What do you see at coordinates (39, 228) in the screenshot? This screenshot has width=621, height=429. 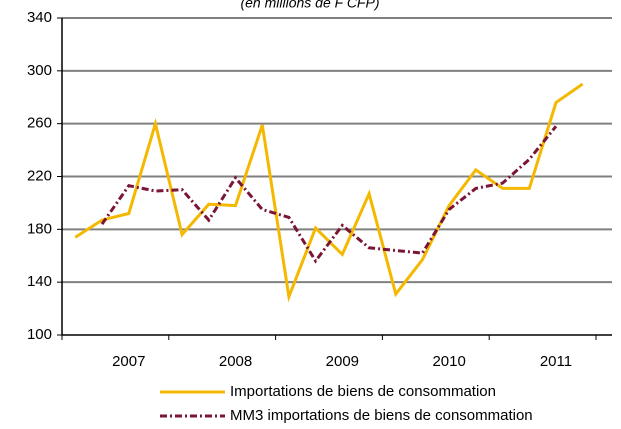 I see `y-tick-label: 180` at bounding box center [39, 228].